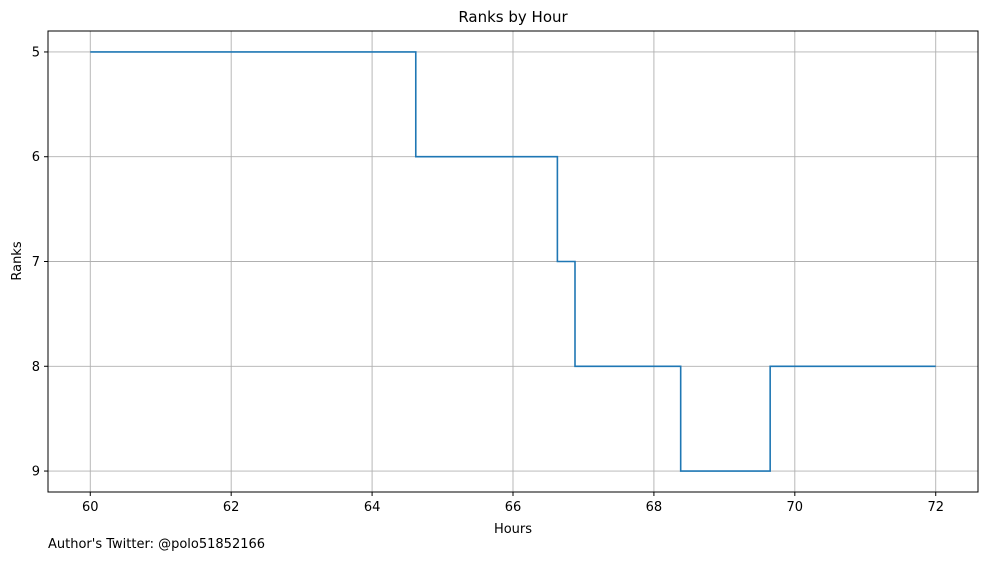  Describe the element at coordinates (17, 260) in the screenshot. I see `y-axis-label: Ranks` at that location.